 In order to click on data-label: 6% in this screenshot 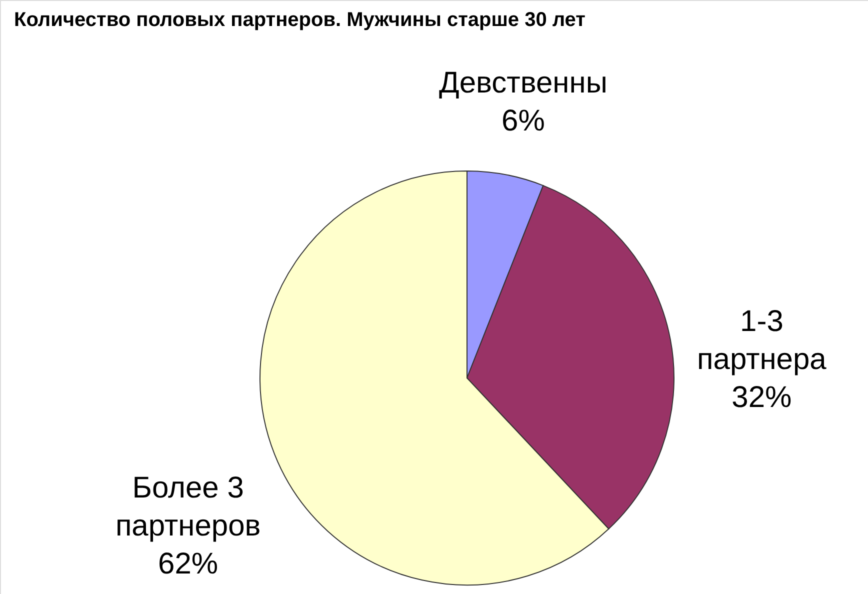, I will do `click(523, 121)`.